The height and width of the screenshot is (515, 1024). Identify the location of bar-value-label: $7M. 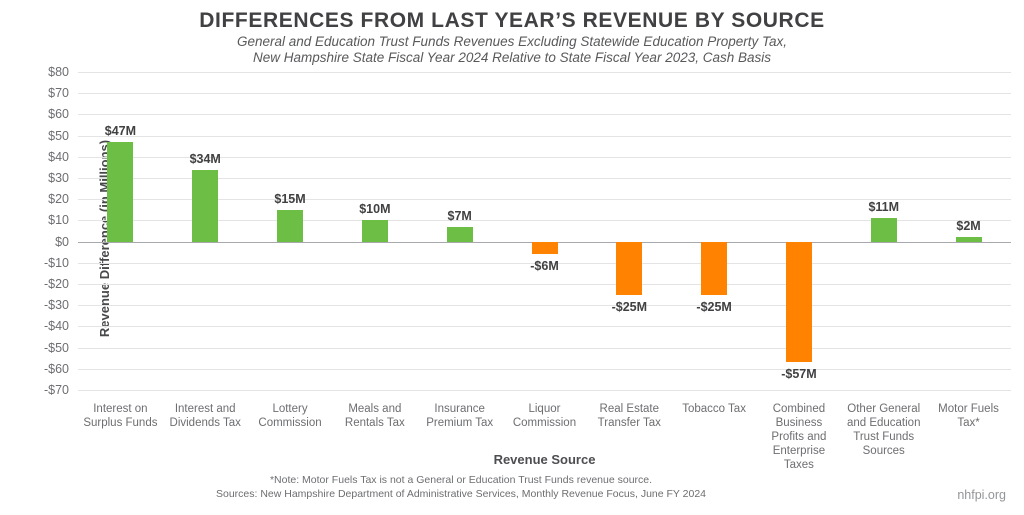
(459, 215).